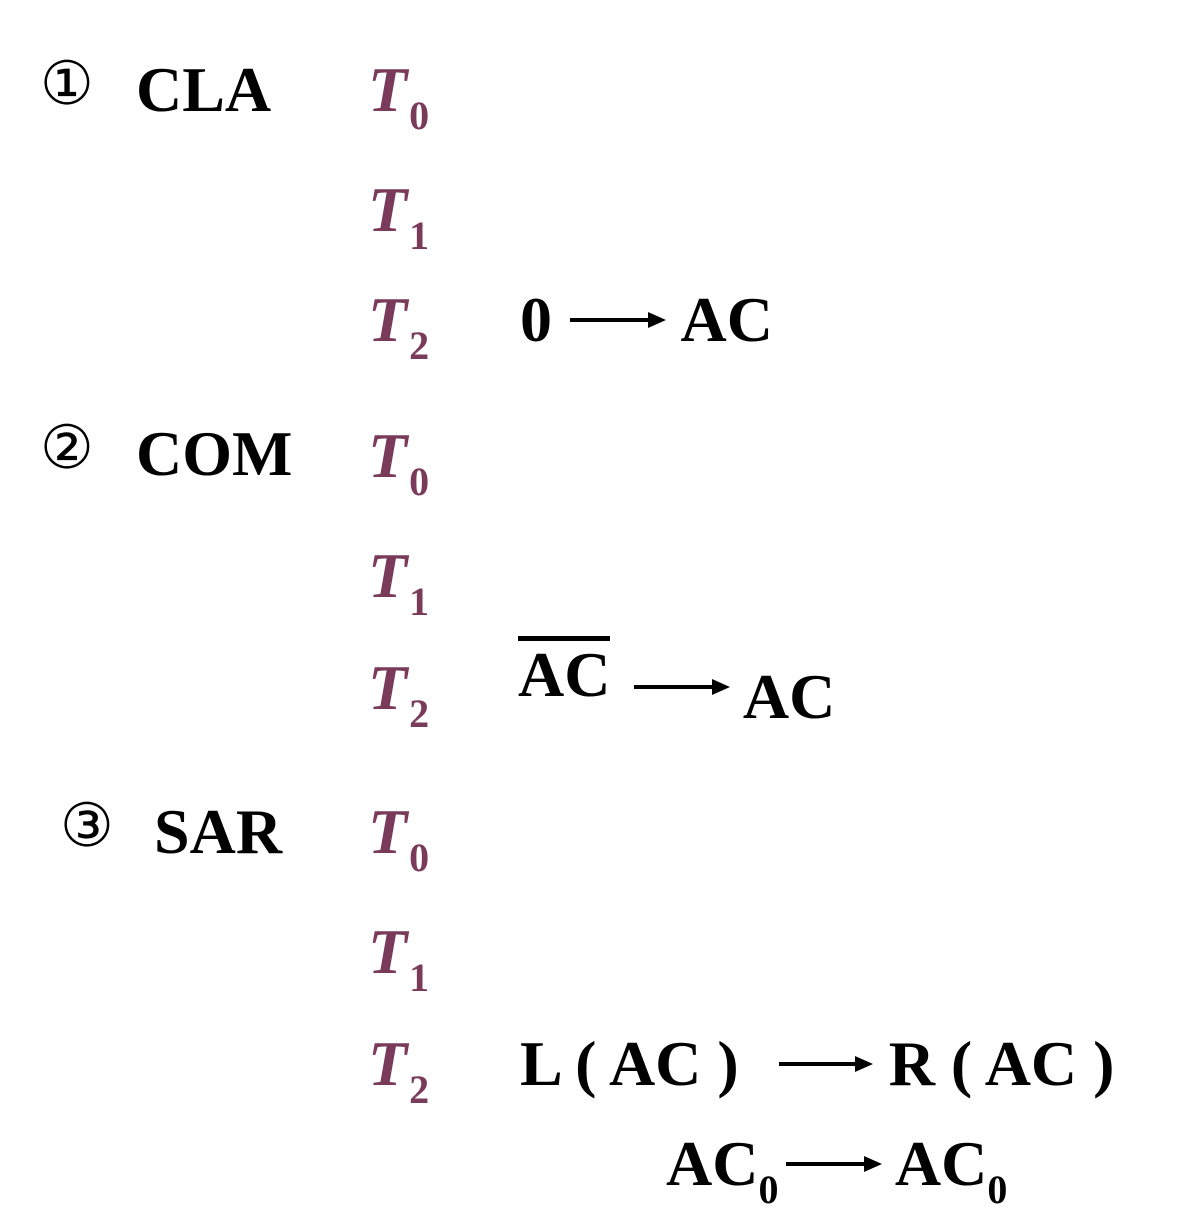 The height and width of the screenshot is (1216, 1178). What do you see at coordinates (722, 1170) in the screenshot?
I see `op-source: AC0` at bounding box center [722, 1170].